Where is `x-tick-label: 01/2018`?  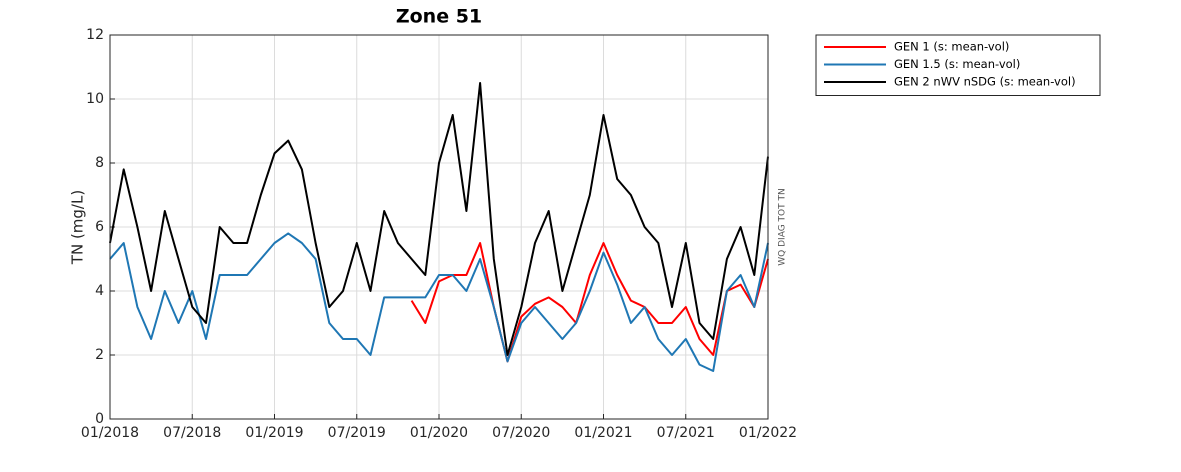
x-tick-label: 01/2018 is located at coordinates (110, 433).